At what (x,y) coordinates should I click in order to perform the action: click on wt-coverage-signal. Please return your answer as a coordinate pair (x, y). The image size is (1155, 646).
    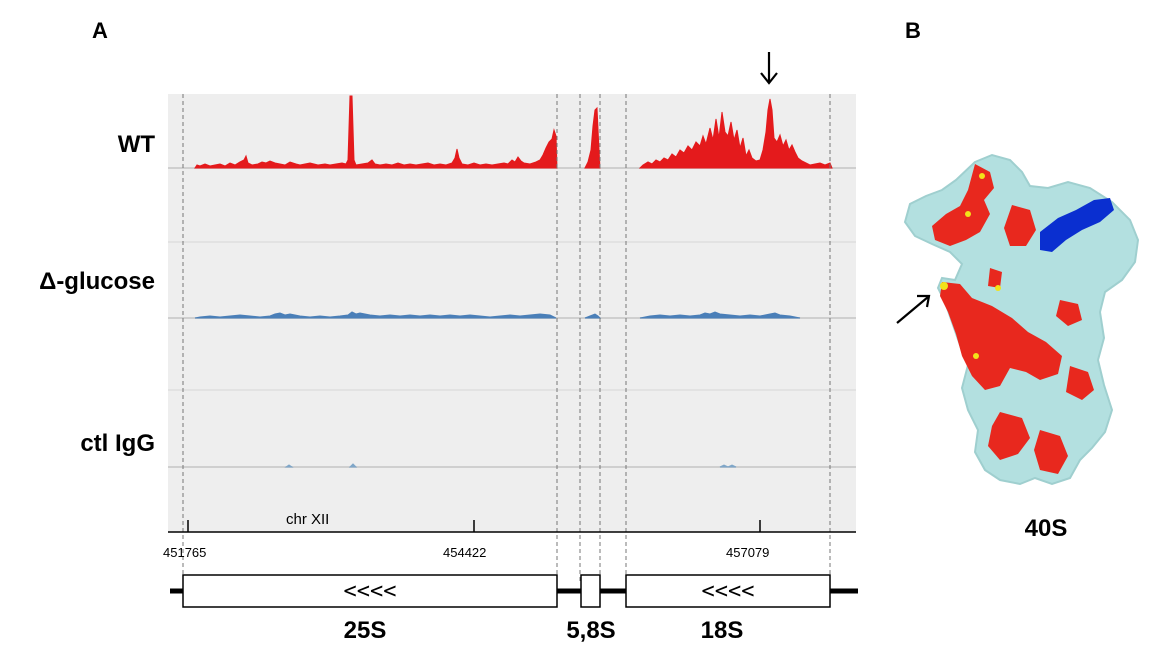
    Looking at the image, I should click on (513, 132).